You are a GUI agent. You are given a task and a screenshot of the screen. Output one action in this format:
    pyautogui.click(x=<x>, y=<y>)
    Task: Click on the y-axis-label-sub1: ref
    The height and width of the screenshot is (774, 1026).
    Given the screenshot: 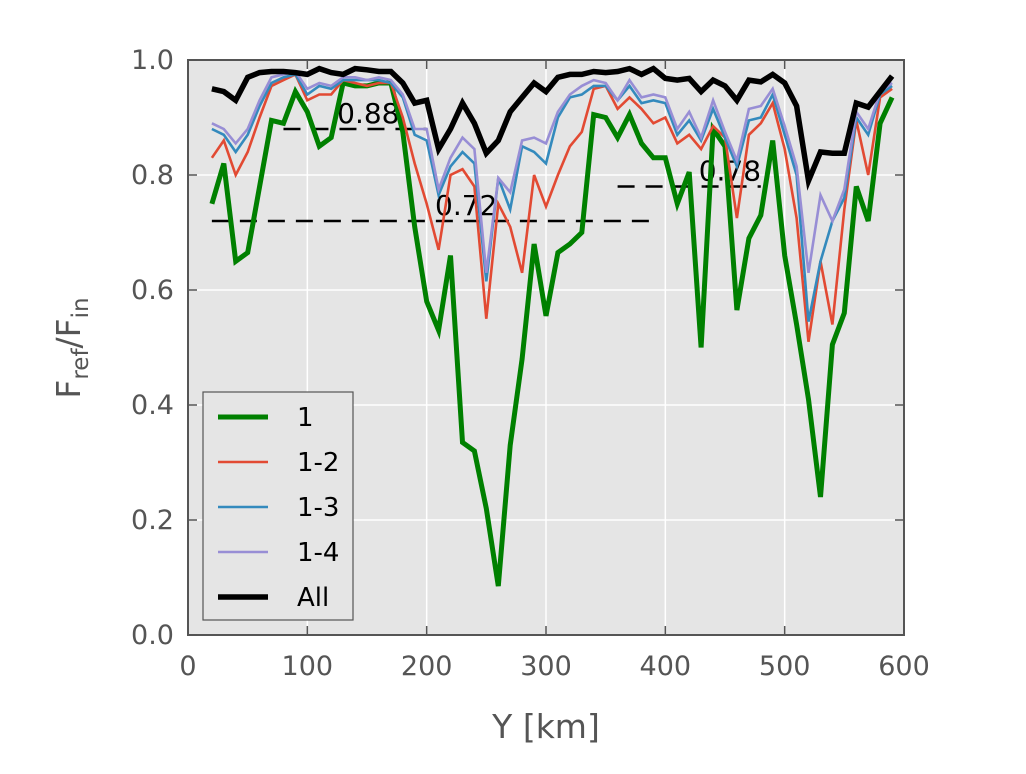 What is the action you would take?
    pyautogui.click(x=81, y=364)
    